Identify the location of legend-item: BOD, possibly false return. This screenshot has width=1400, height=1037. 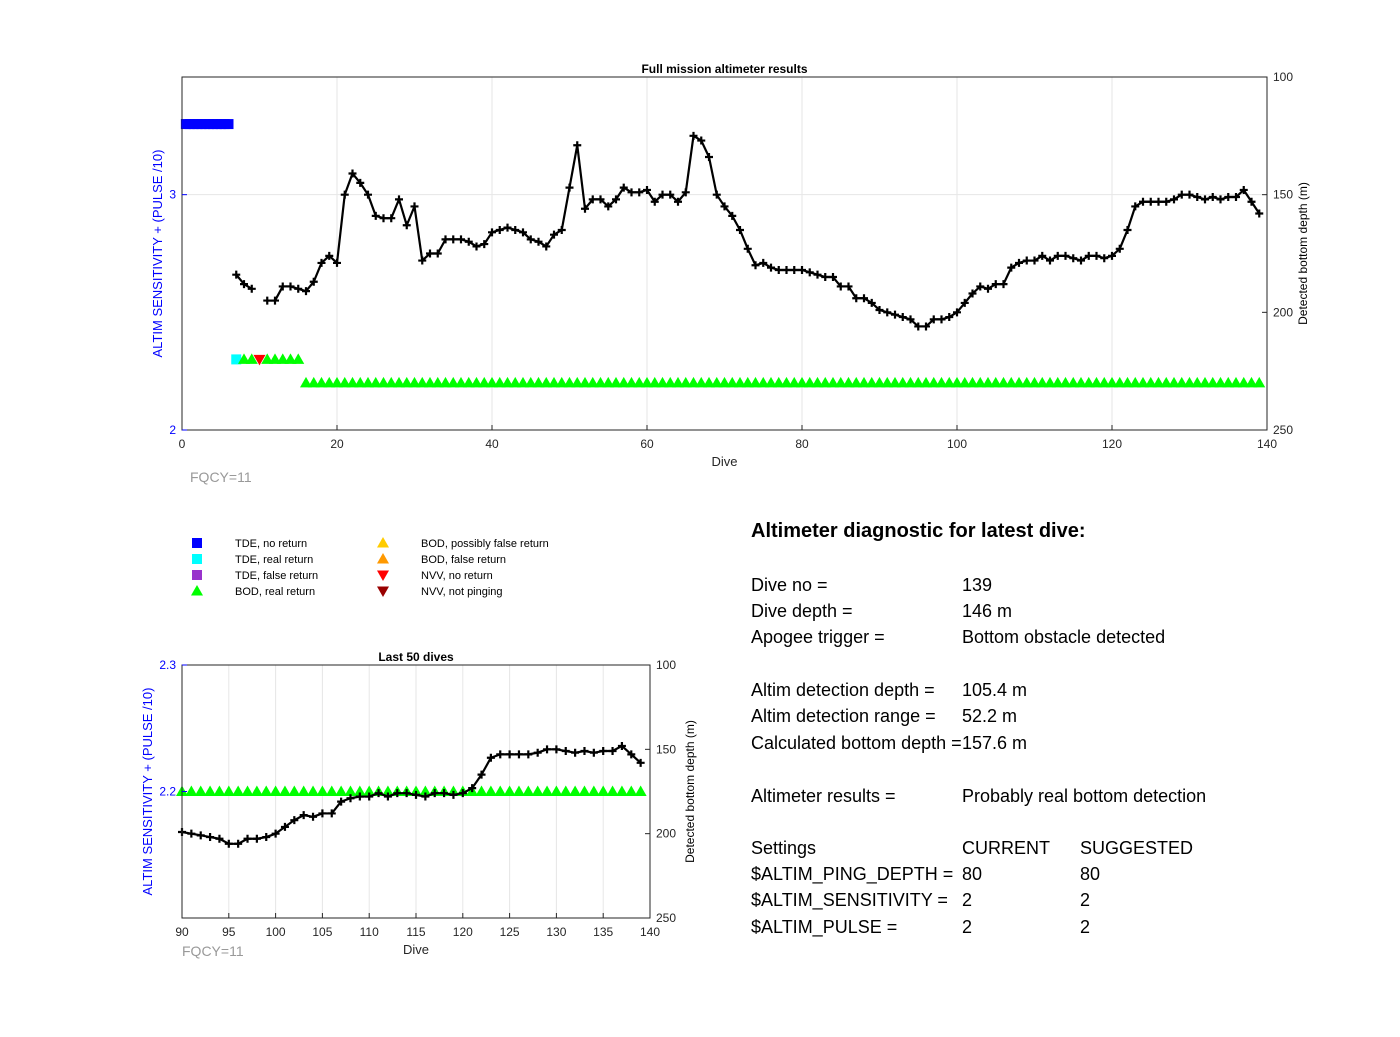
(463, 543).